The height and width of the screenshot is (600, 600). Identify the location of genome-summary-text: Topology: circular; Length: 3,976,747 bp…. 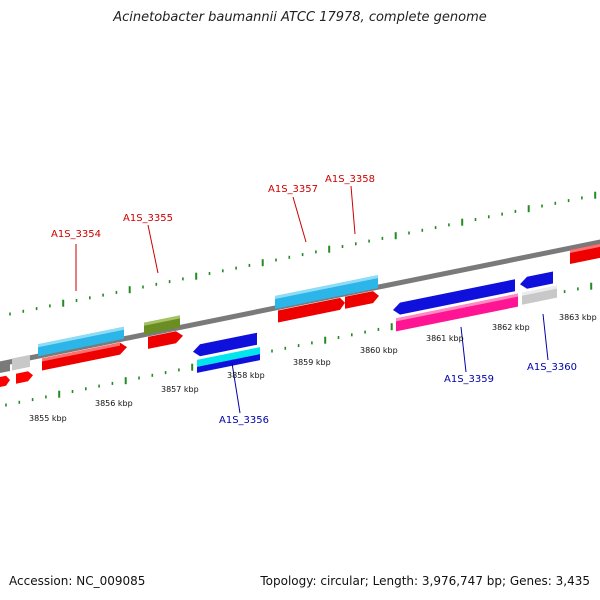
(425, 581).